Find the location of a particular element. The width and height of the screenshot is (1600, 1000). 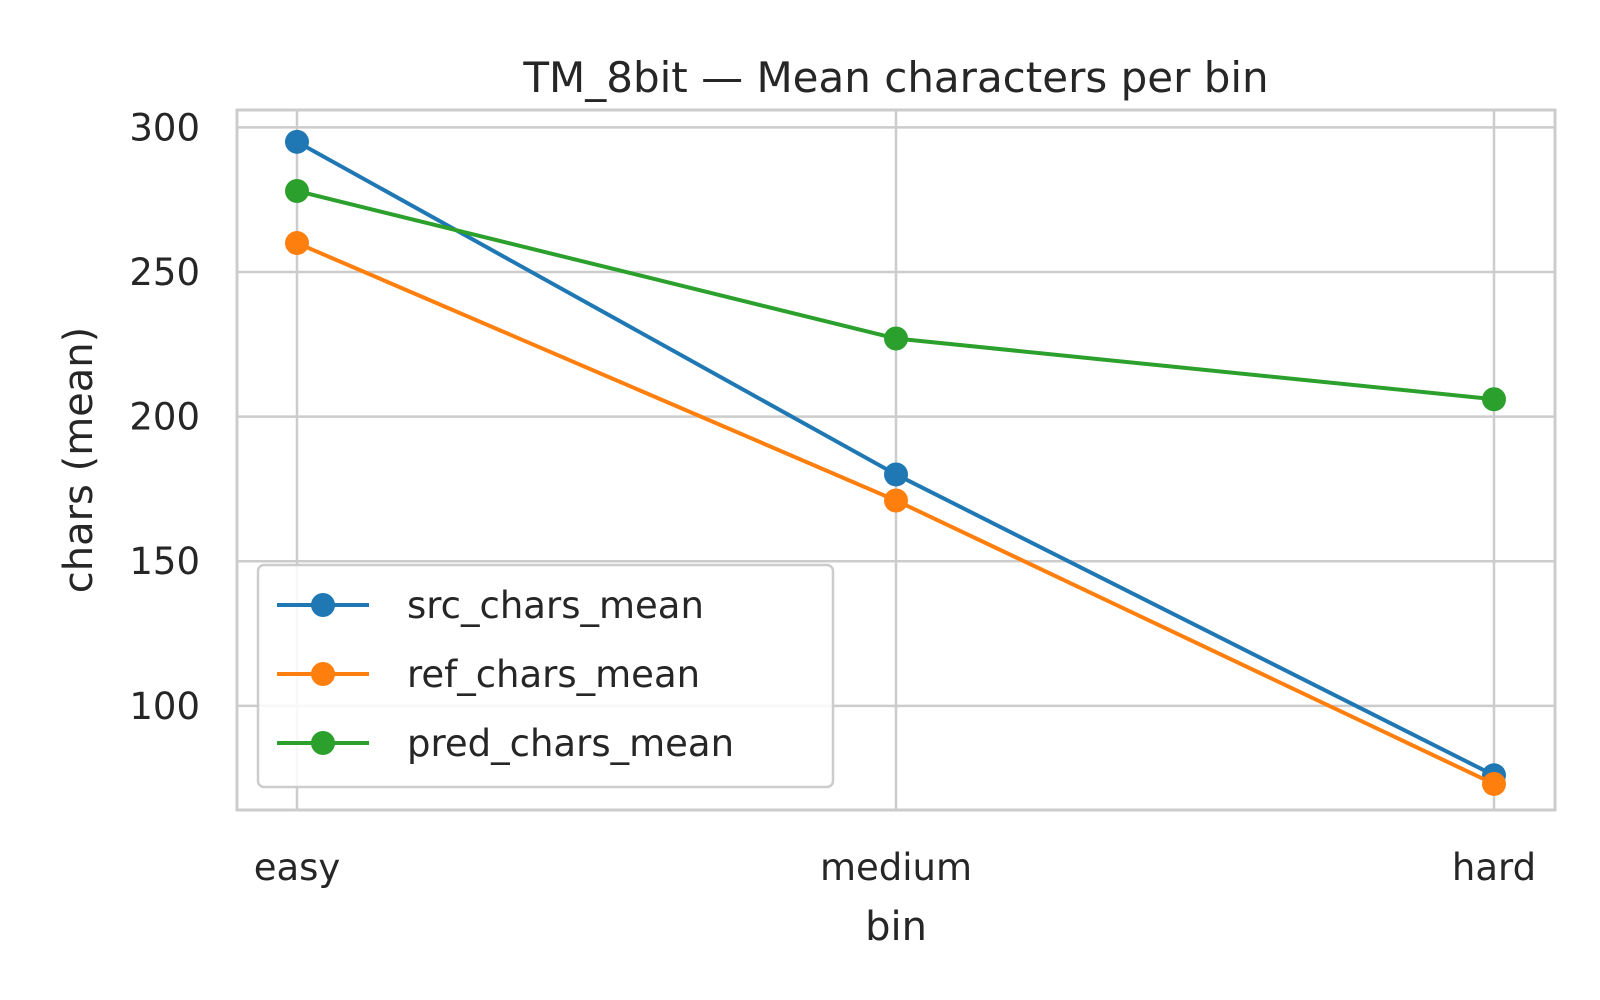

legend-item-pred_chars_mean: pred_chars_mean is located at coordinates (505, 743).